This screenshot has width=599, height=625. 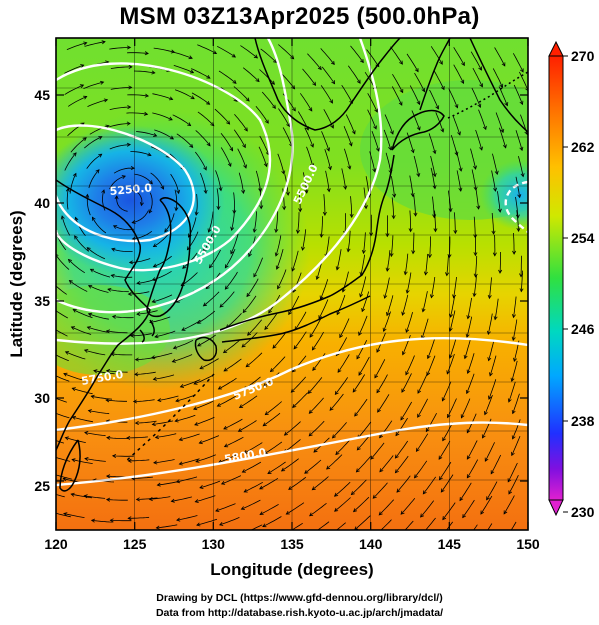 What do you see at coordinates (169, 418) in the screenshot?
I see `coastline-ryukyu` at bounding box center [169, 418].